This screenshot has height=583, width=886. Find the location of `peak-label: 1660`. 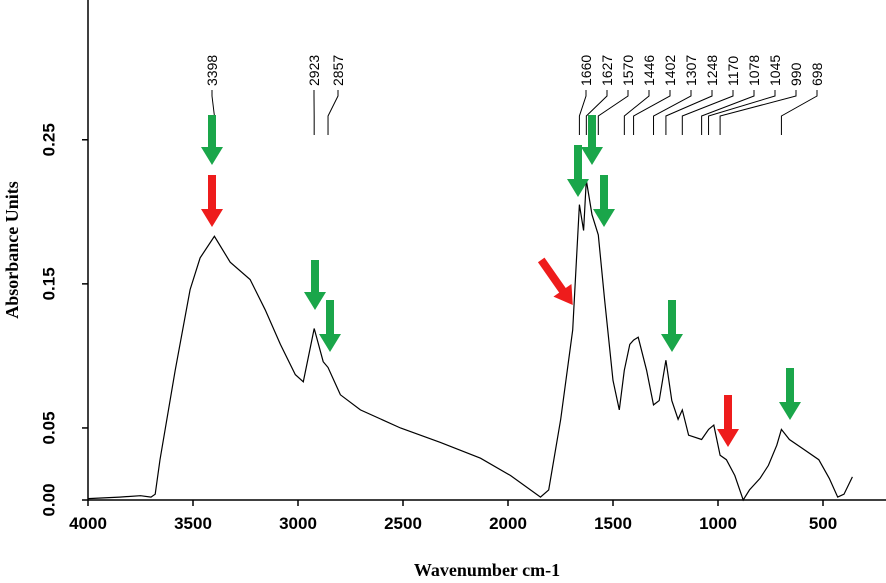

peak-label: 1660 is located at coordinates (586, 70).